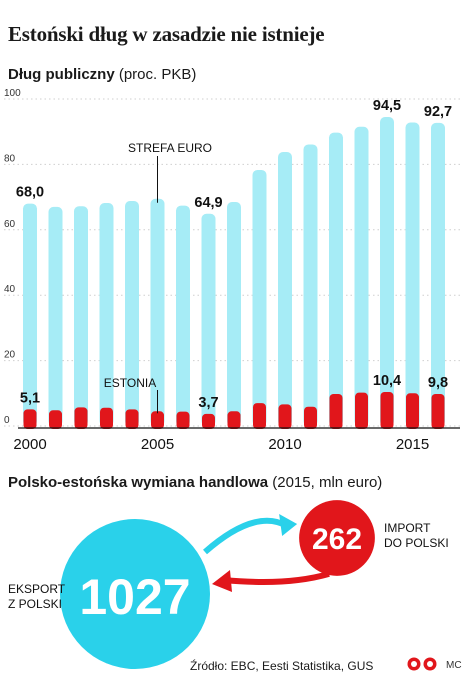  Describe the element at coordinates (416, 543) in the screenshot. I see `import-label-line: DO POLSKI` at that location.